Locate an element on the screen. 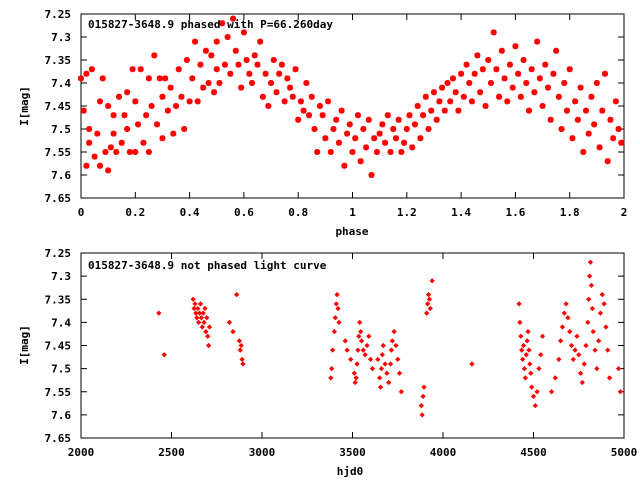 The width and height of the screenshot is (640, 480). phased-x-tick-label: 1 is located at coordinates (352, 212).